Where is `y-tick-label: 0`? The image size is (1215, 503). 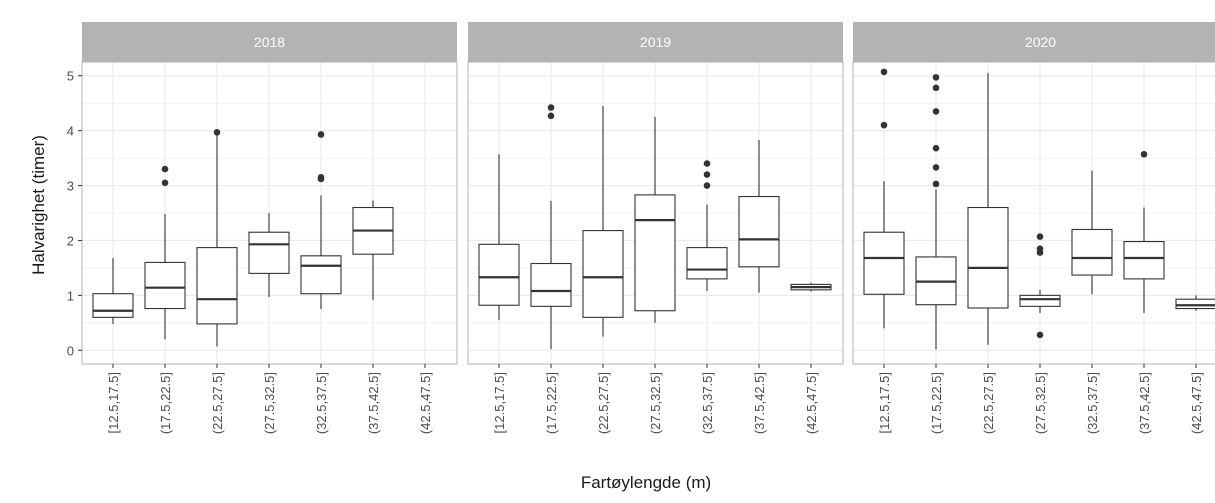 y-tick-label: 0 is located at coordinates (70, 350).